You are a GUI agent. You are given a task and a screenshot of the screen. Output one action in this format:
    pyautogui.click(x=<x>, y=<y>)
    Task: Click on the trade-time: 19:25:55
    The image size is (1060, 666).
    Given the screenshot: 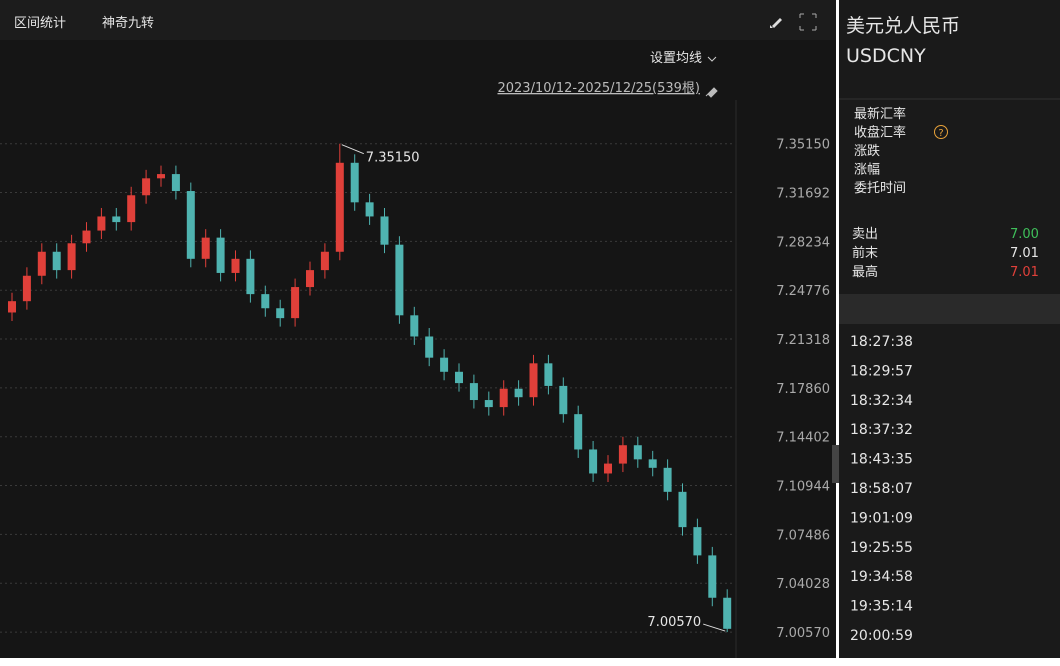 What is the action you would take?
    pyautogui.click(x=881, y=548)
    